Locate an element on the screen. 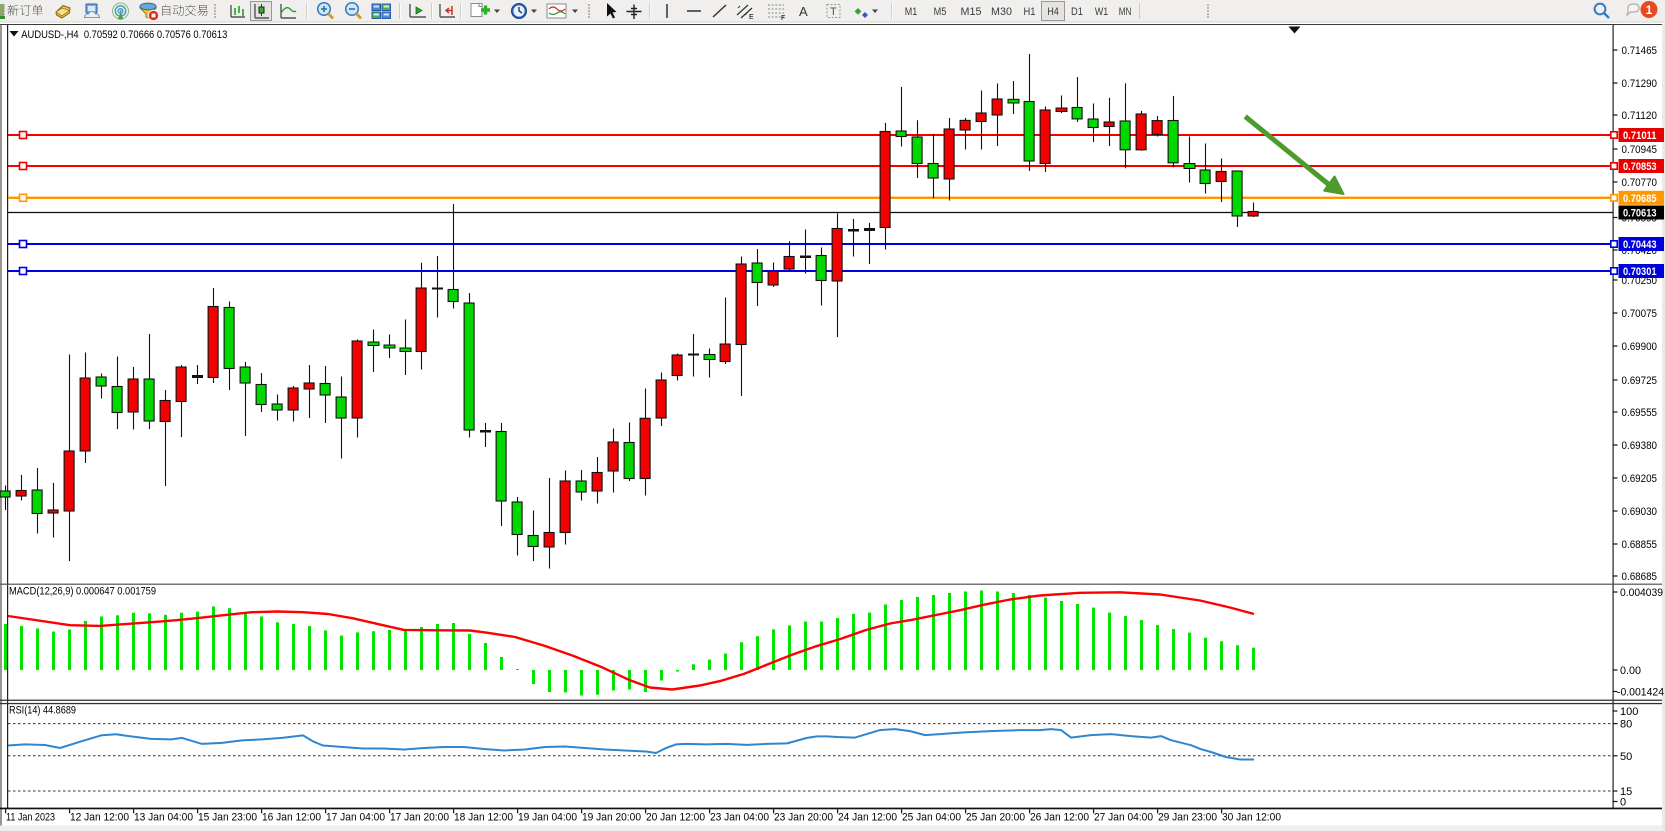  svg-text: H1 is located at coordinates (1030, 12).